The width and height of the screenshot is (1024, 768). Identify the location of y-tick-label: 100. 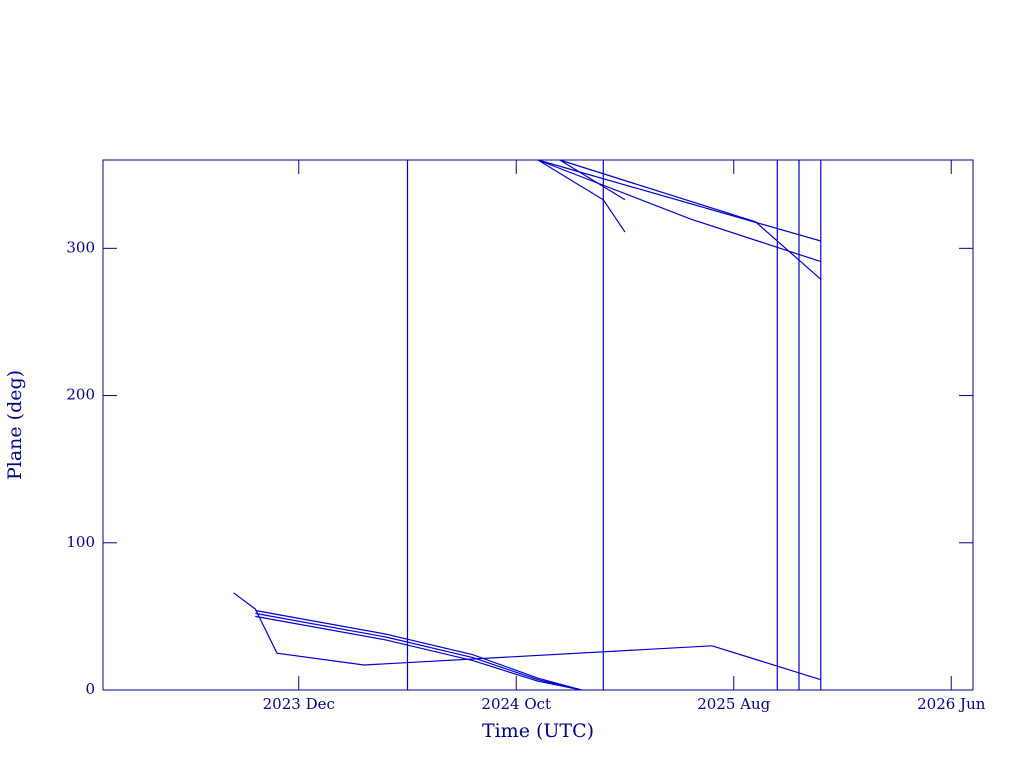
(80, 542).